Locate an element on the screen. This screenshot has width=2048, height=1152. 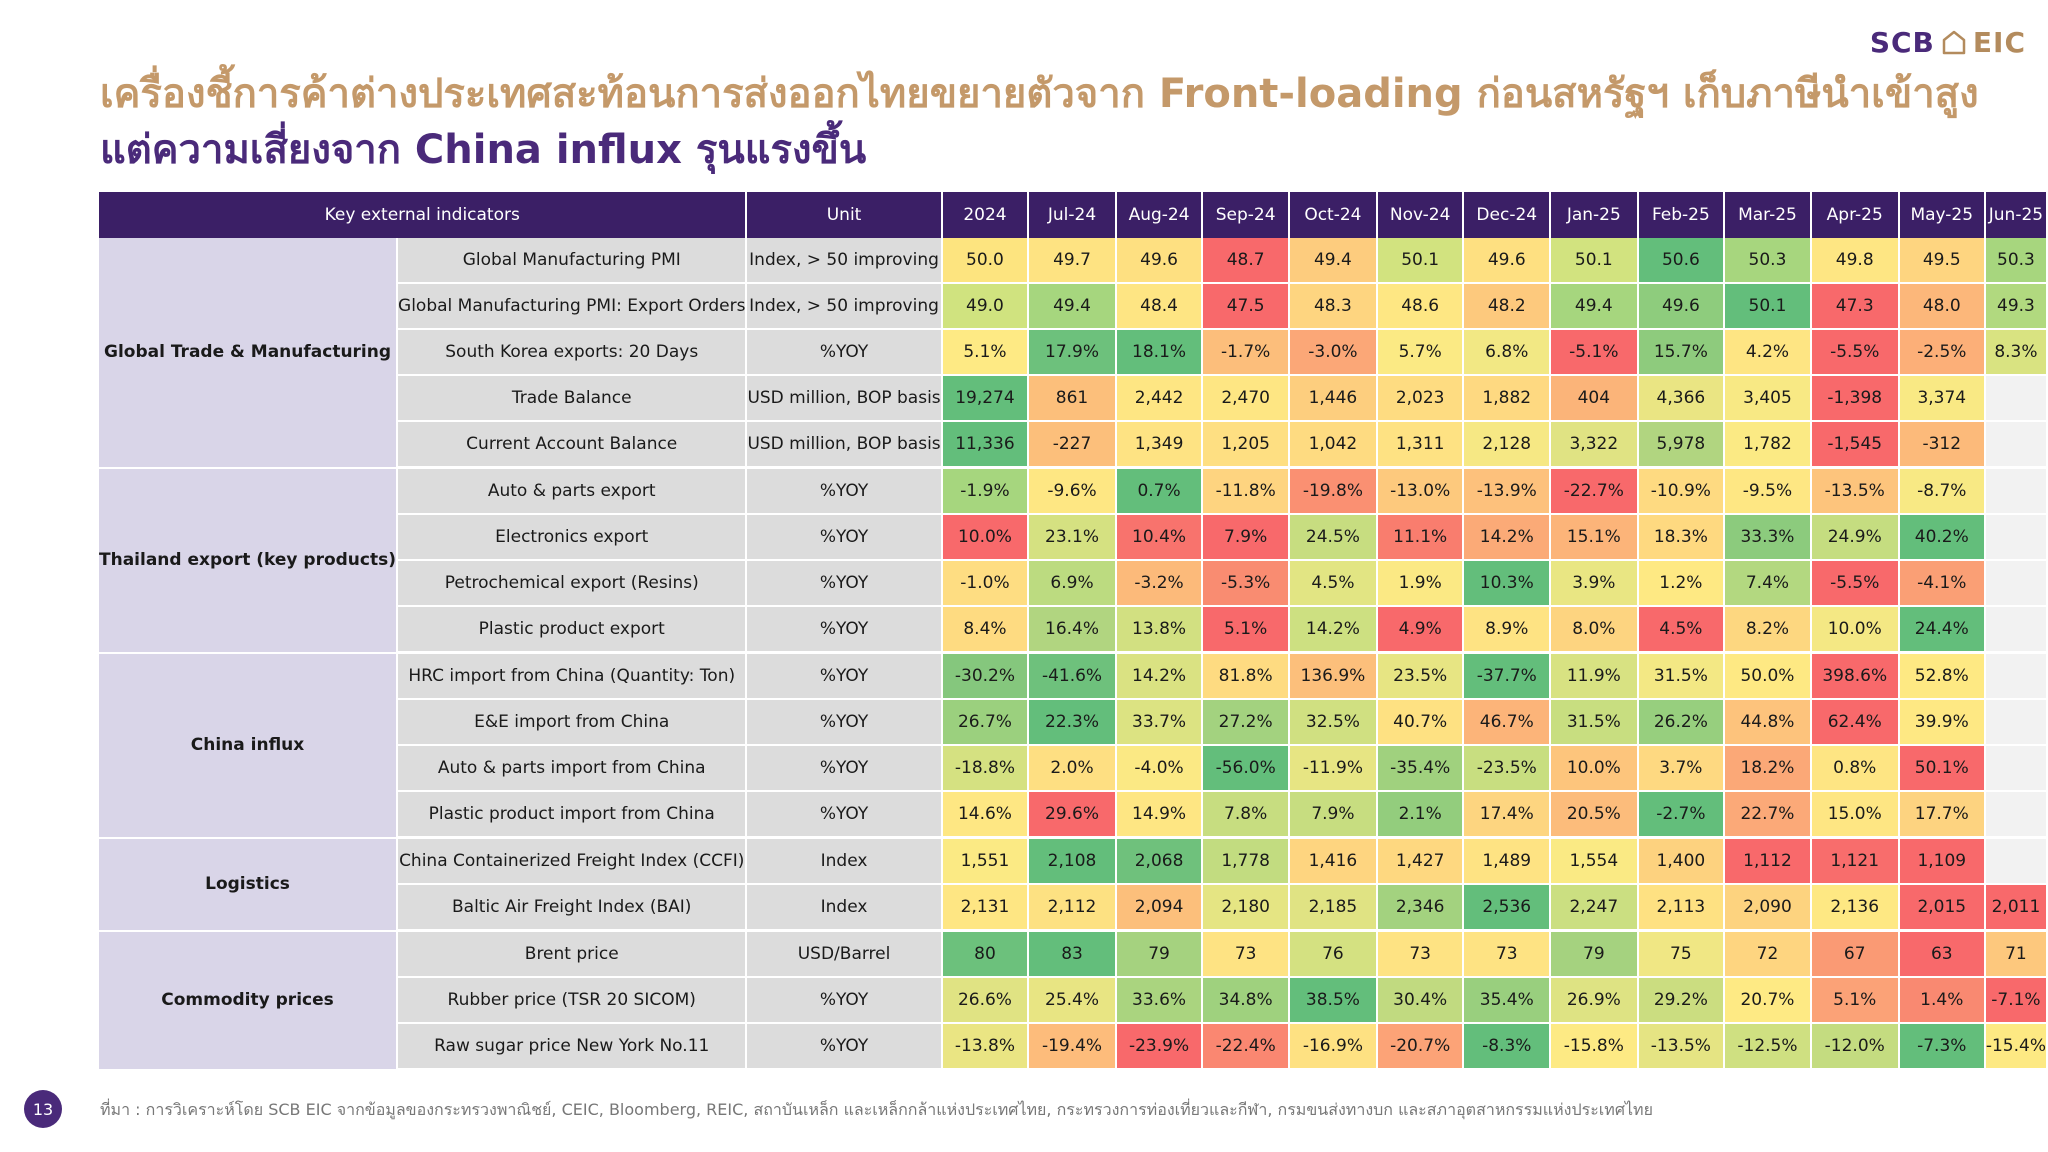
value-cell: 49.7 is located at coordinates (1073, 261).